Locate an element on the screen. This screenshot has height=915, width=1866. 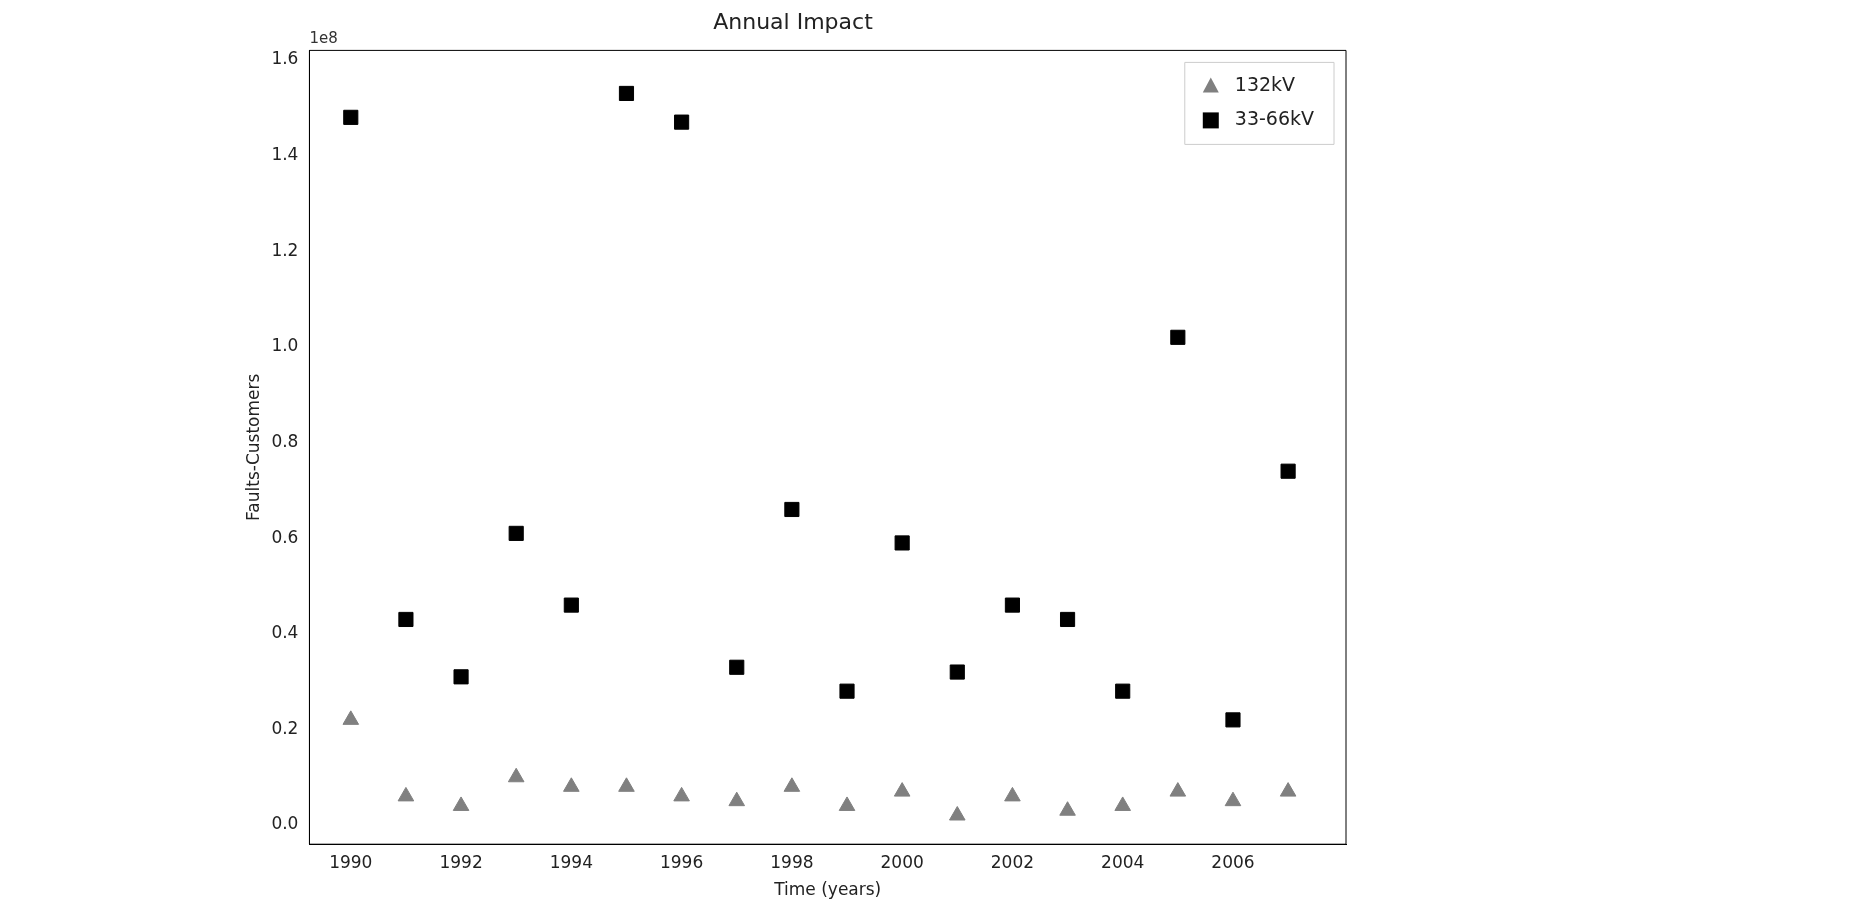
y-tick-label: 1.4 is located at coordinates (285, 154).